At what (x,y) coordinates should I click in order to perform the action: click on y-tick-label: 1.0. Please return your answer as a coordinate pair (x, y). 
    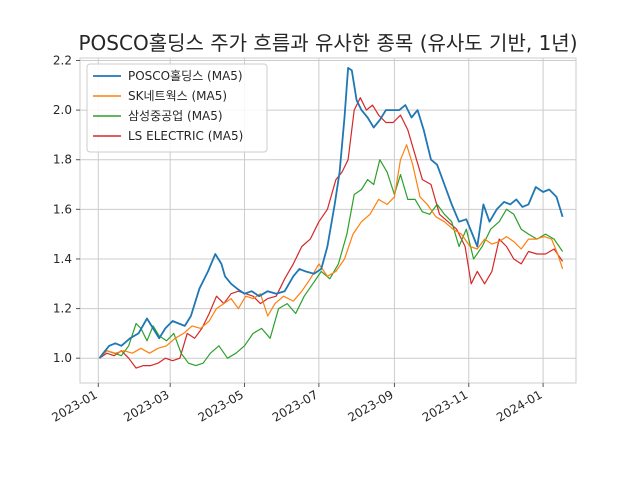
    Looking at the image, I should click on (62, 358).